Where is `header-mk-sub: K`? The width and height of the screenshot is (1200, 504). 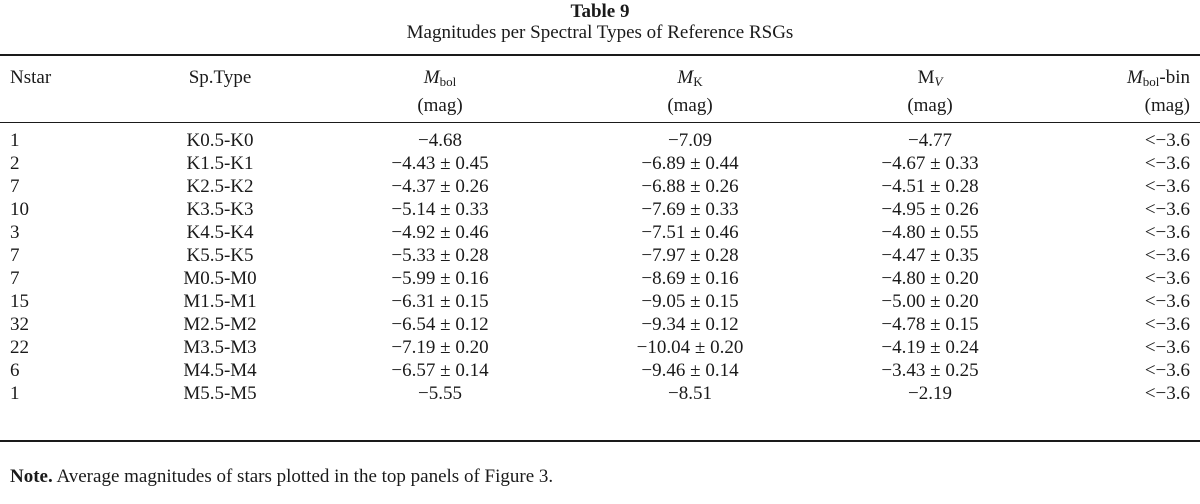 header-mk-sub: K is located at coordinates (698, 81).